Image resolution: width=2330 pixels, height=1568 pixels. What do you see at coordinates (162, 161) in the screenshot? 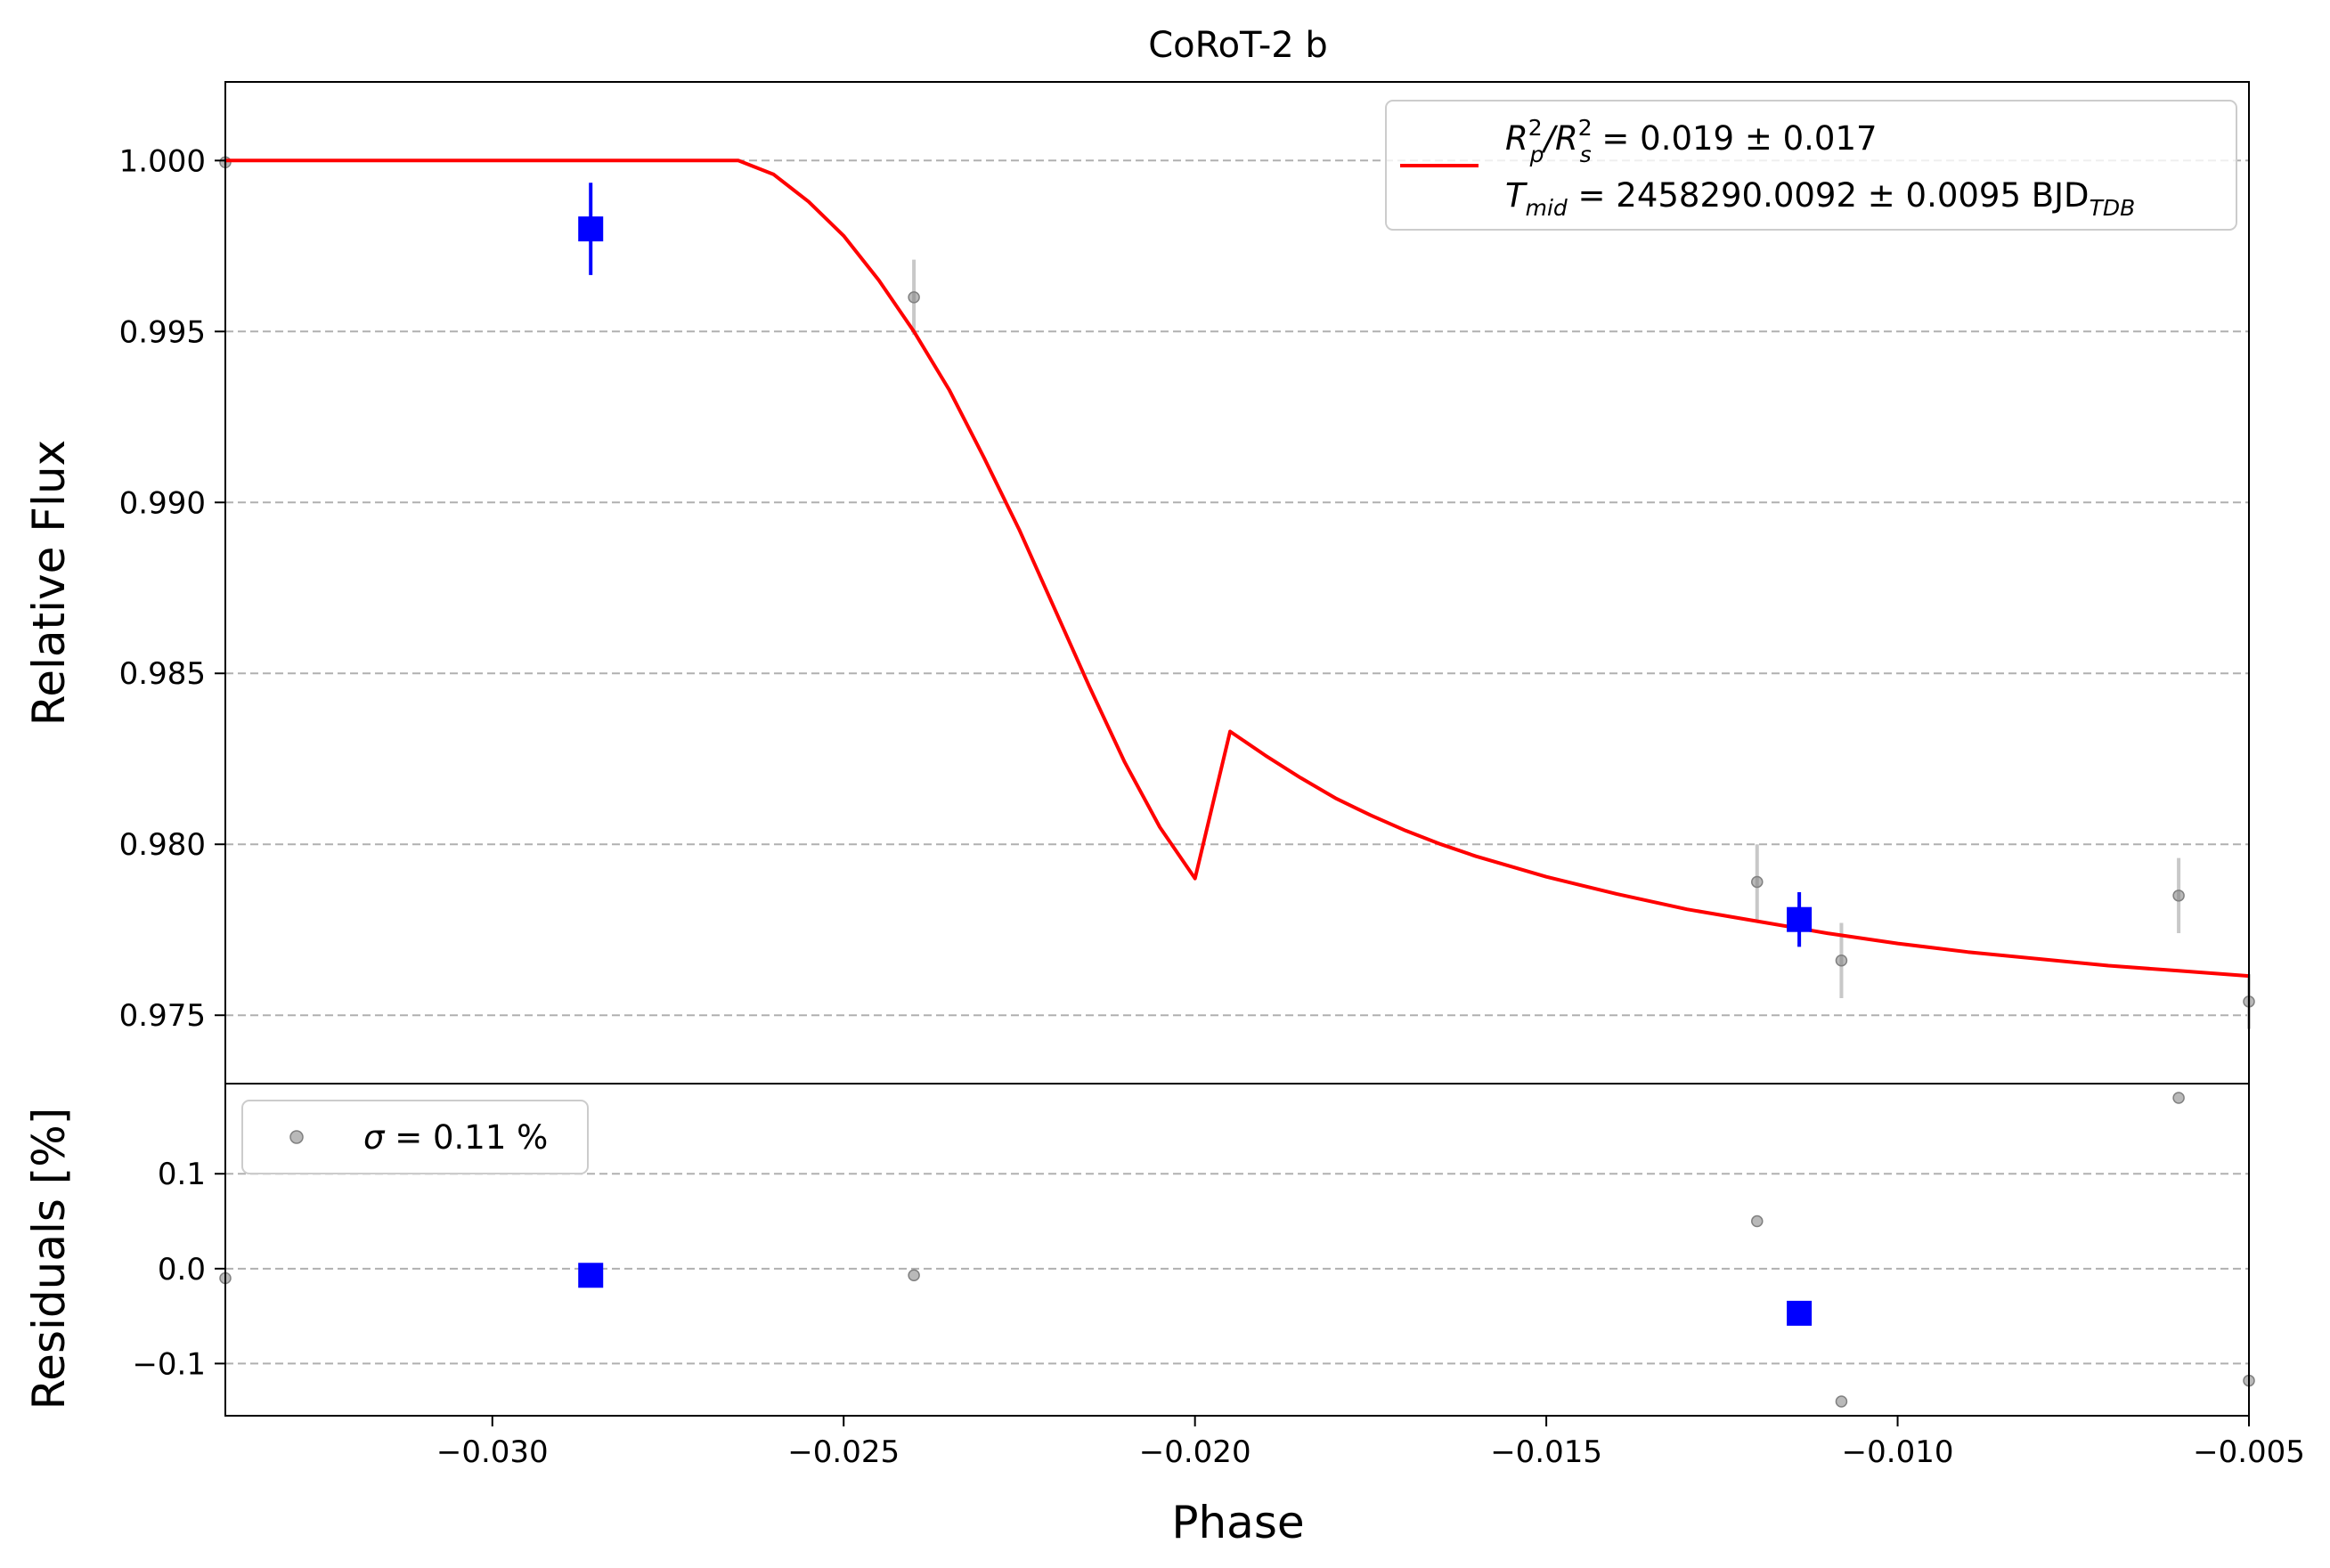
I see `flux-y-tick-label: 1.000` at bounding box center [162, 161].